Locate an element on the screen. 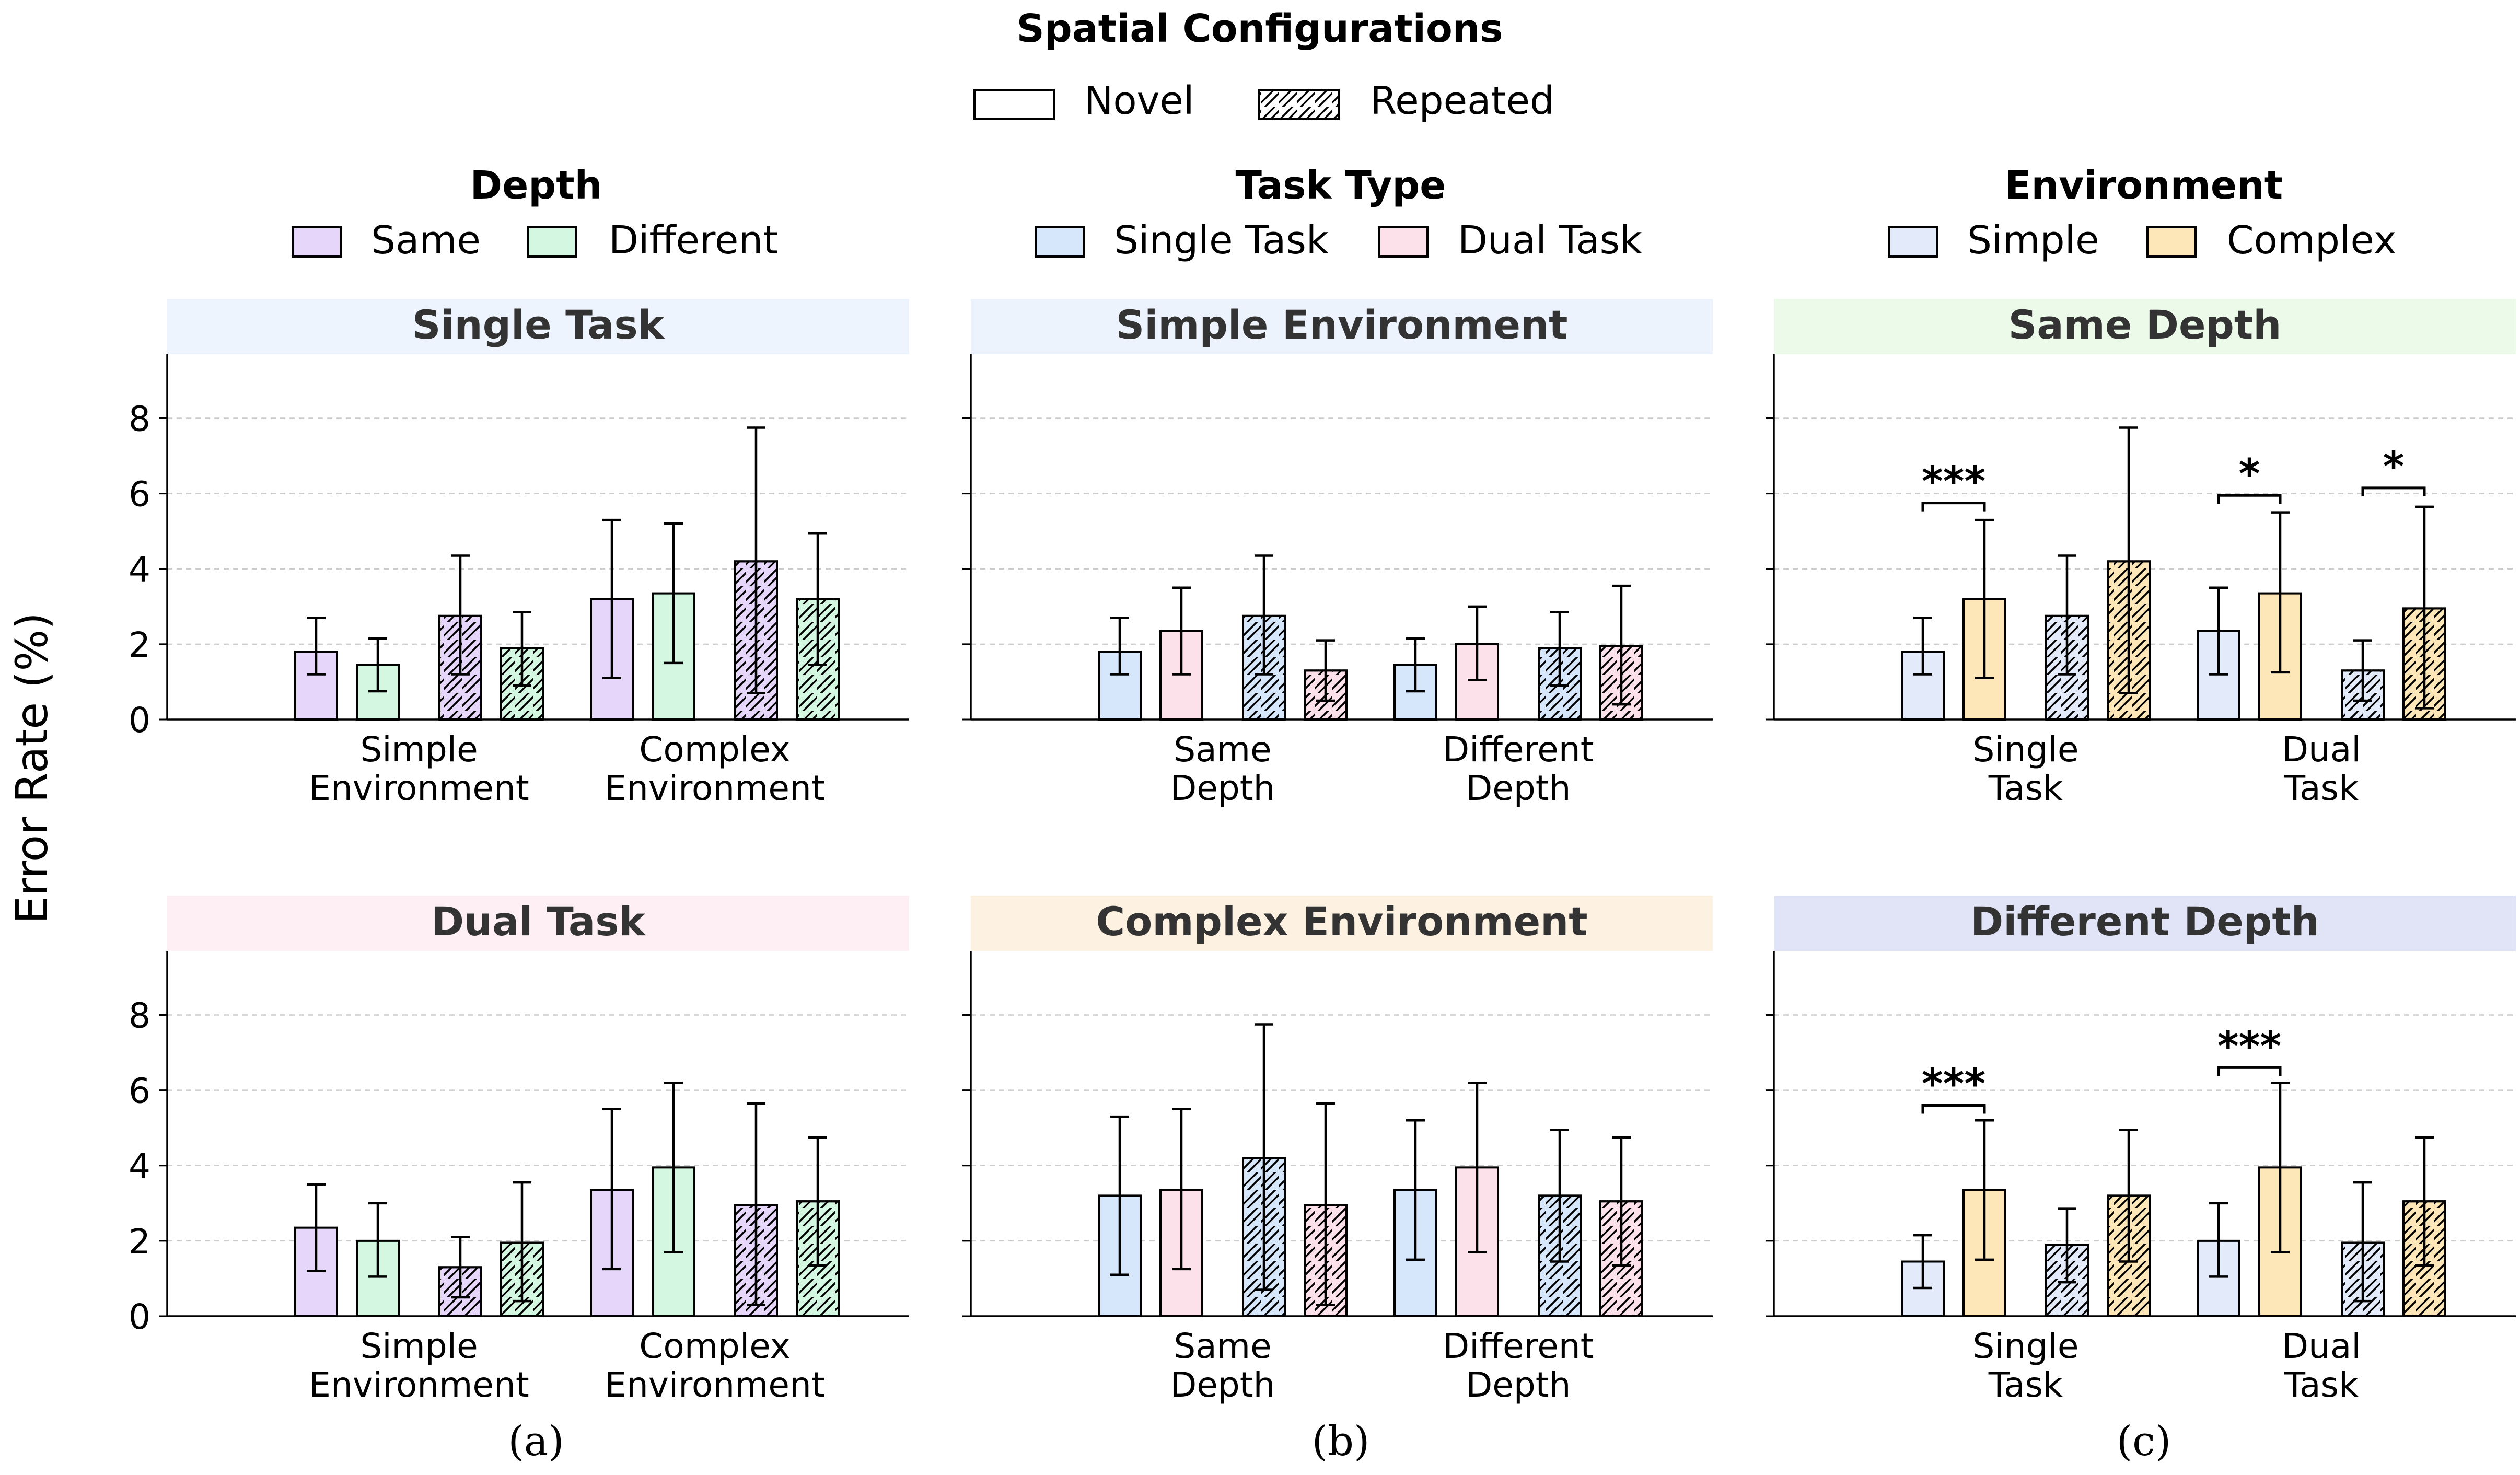  panel-title: Different Depth is located at coordinates (2145, 922).